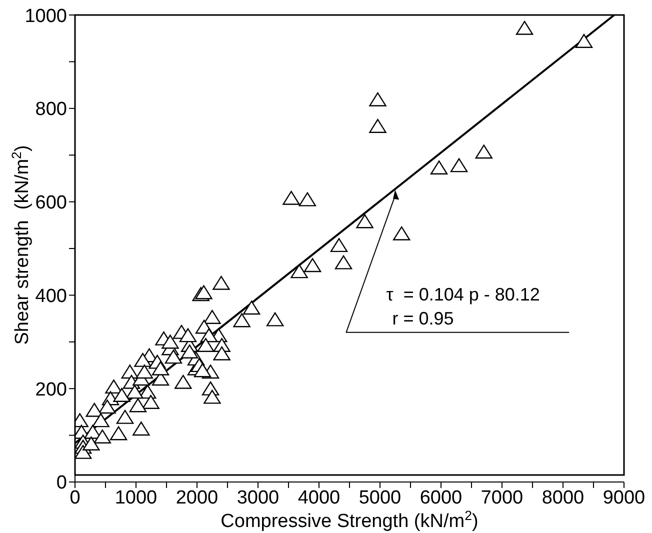 The image size is (652, 533). Describe the element at coordinates (502, 497) in the screenshot. I see `x-tick-label: 7000` at that location.